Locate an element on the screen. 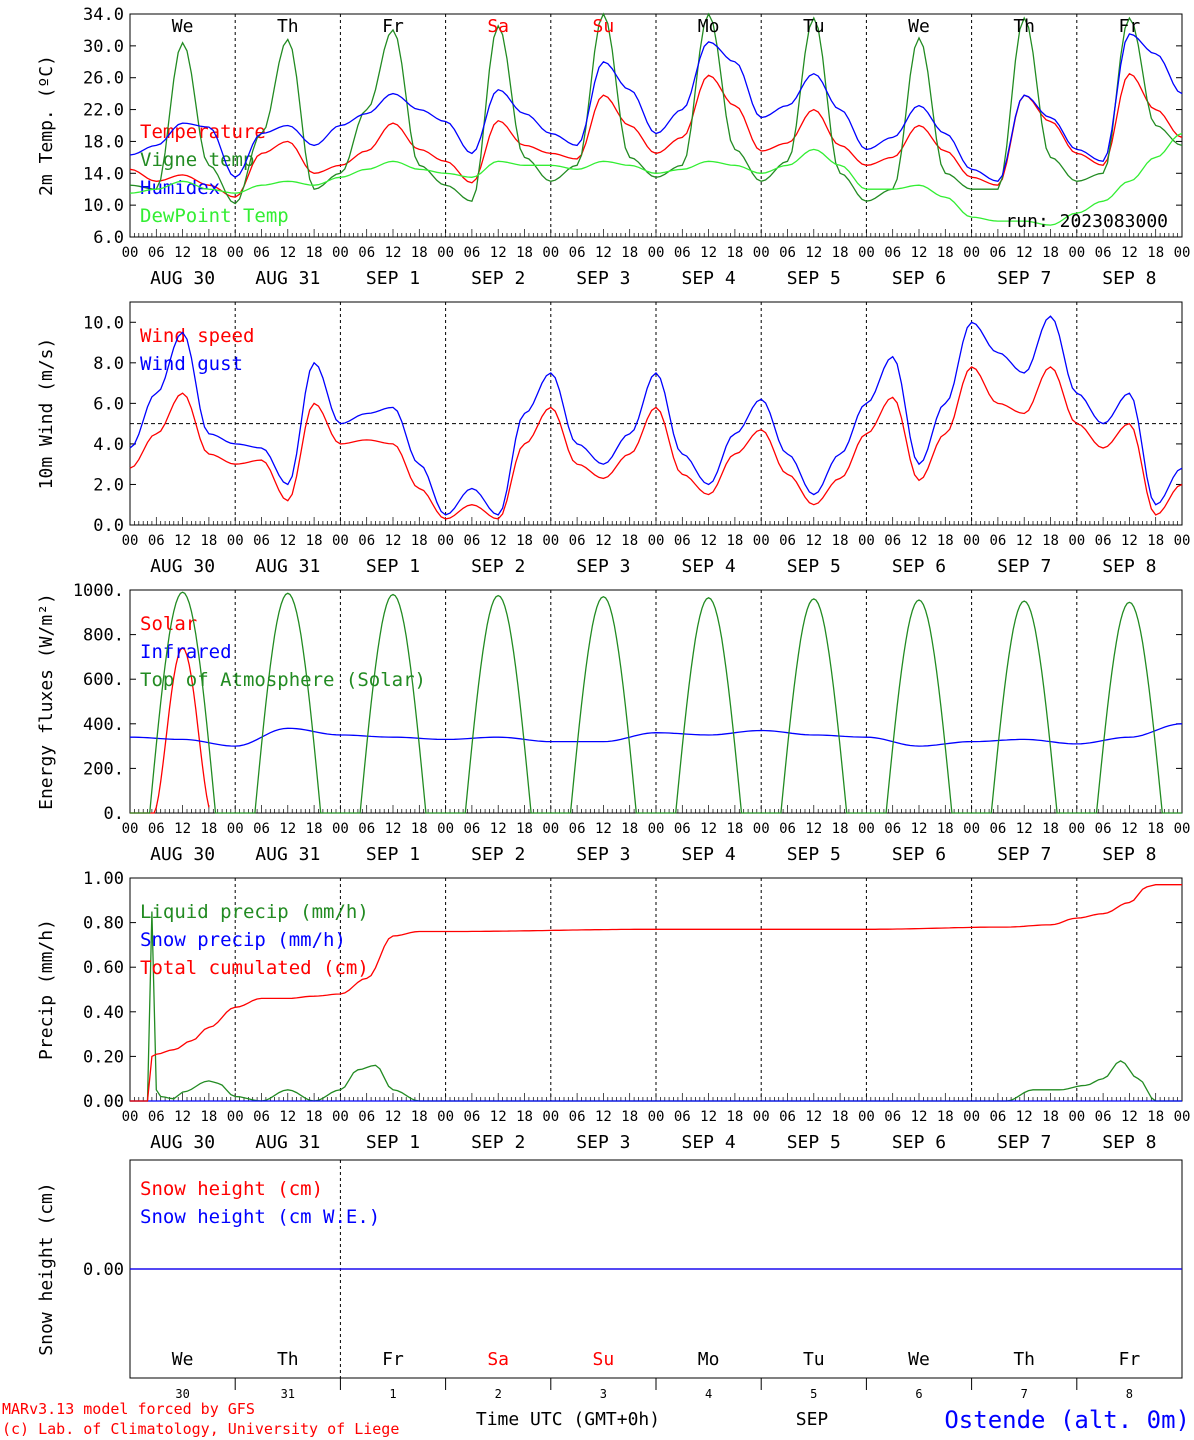 Image resolution: width=1194 pixels, height=1440 pixels. y-axis-label: Energy fluxes (W/m²) is located at coordinates (46, 701).